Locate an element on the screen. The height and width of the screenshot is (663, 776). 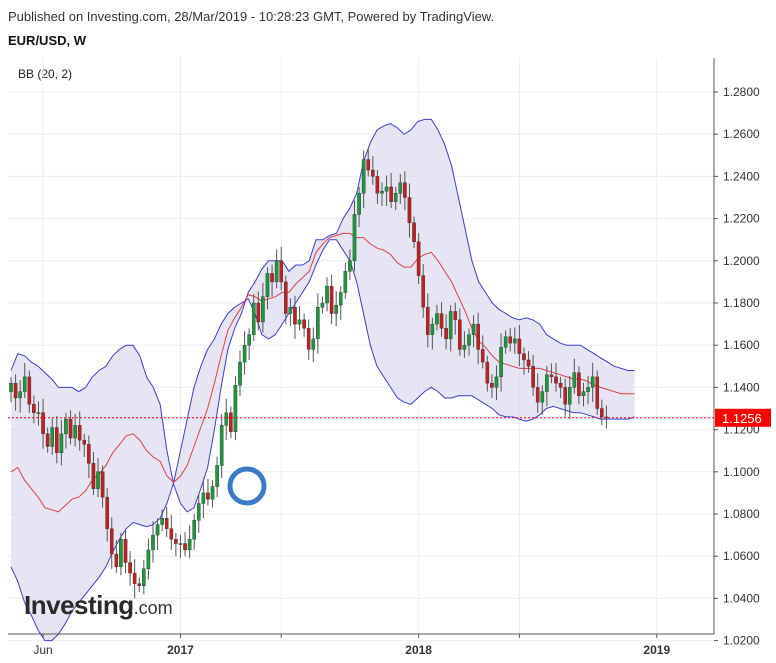
logo-main: Investing is located at coordinates (79, 605).